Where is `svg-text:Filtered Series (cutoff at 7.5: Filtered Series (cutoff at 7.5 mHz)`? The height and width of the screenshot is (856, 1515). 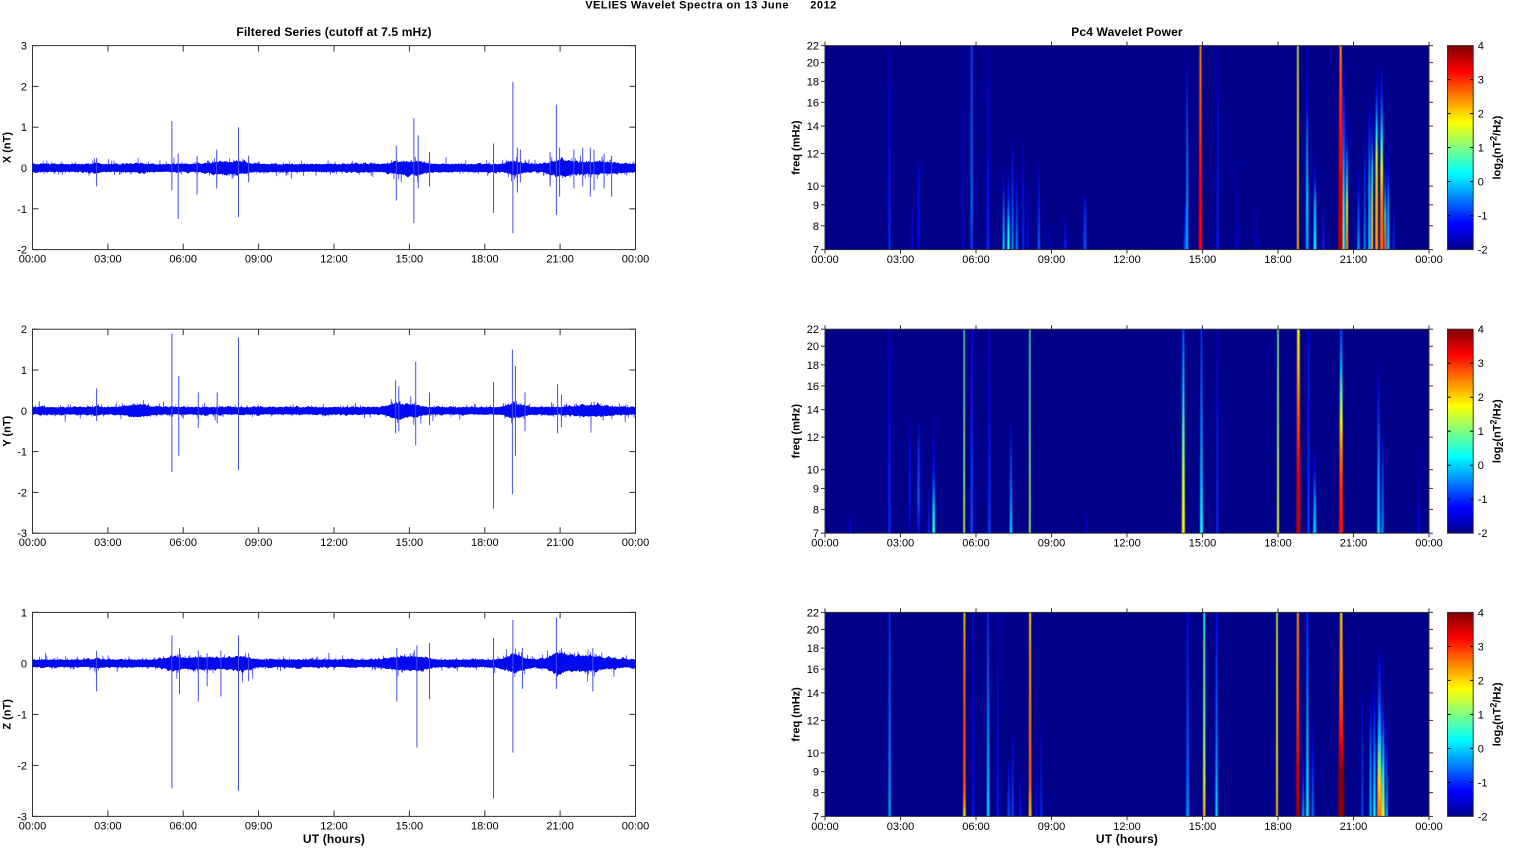
svg-text:Filtered Series (cutoff at 7.5: Filtered Series (cutoff at 7.5 mHz) is located at coordinates (333, 32).